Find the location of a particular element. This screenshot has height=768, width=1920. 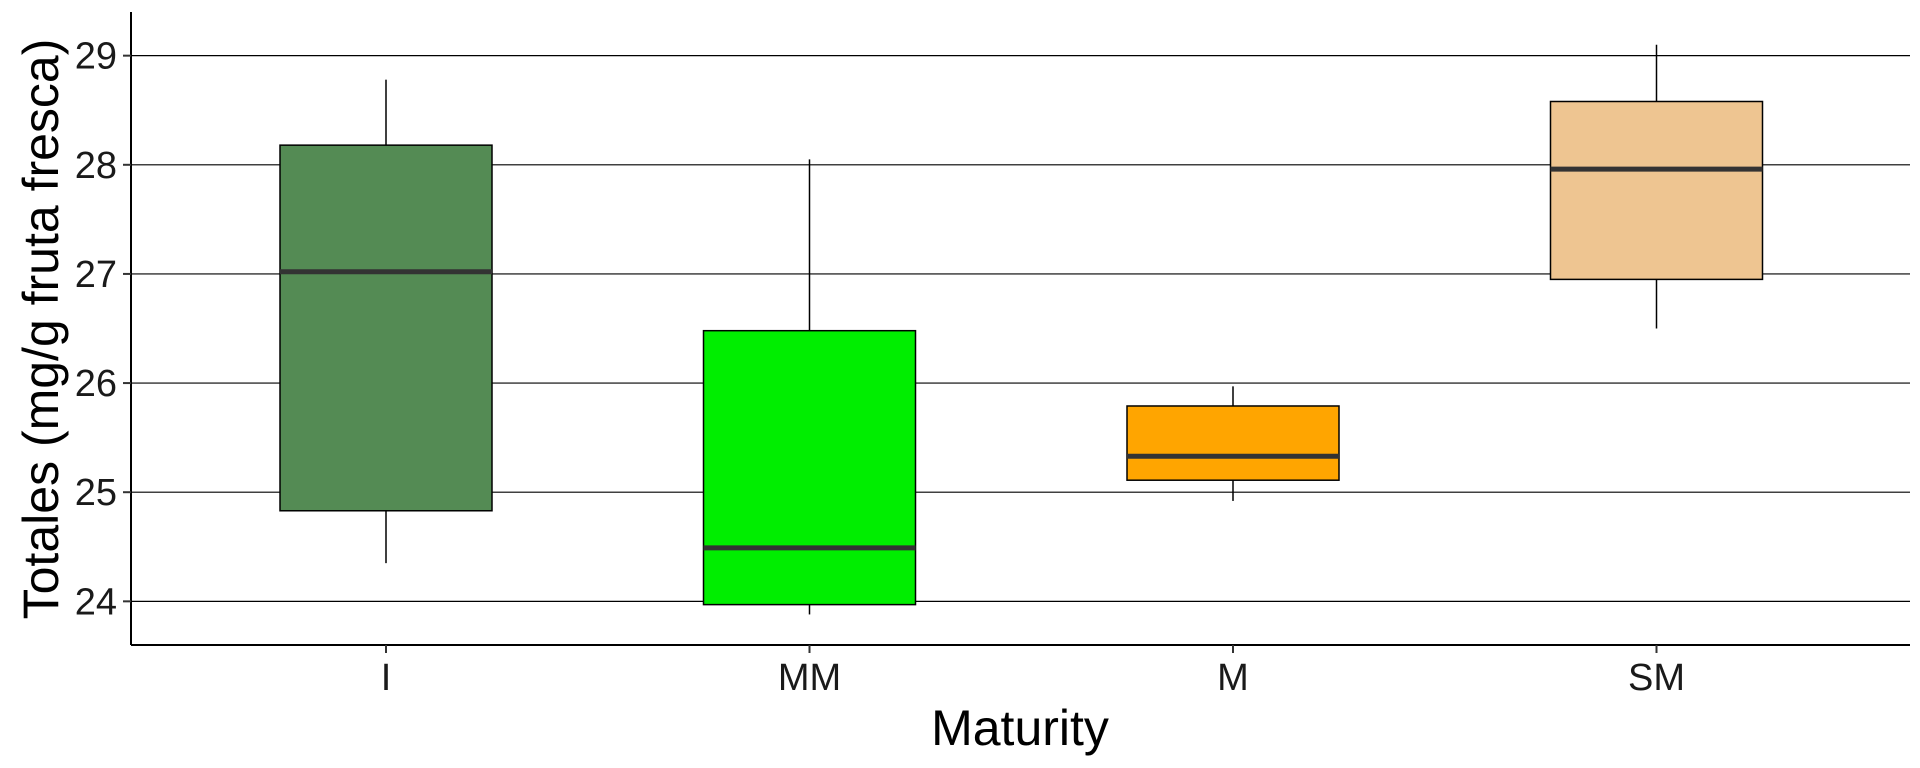

x-tick-label: MM is located at coordinates (809, 678).